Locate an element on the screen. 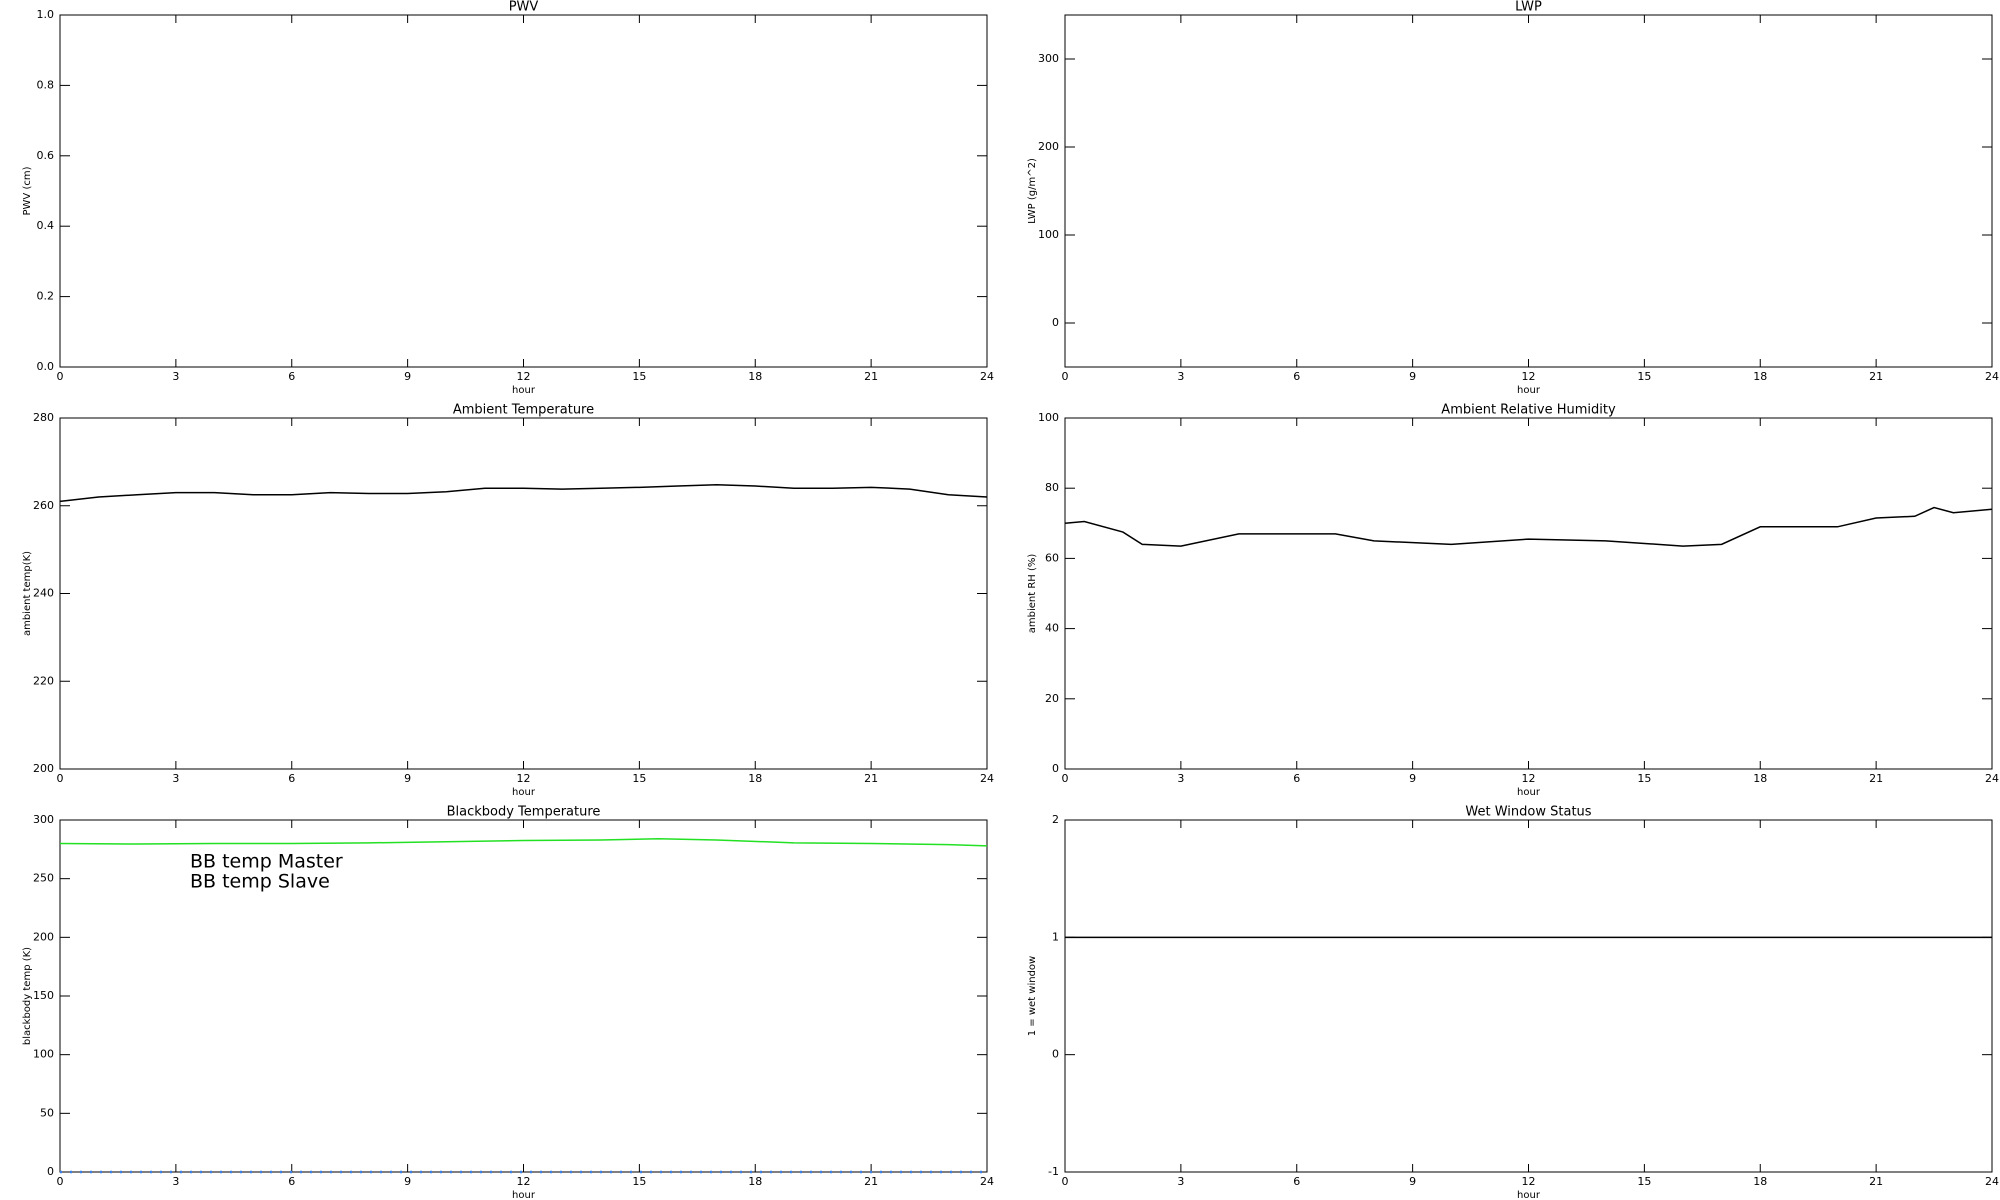 The image size is (2000, 1200). chart-title: LWP is located at coordinates (1528, 7).